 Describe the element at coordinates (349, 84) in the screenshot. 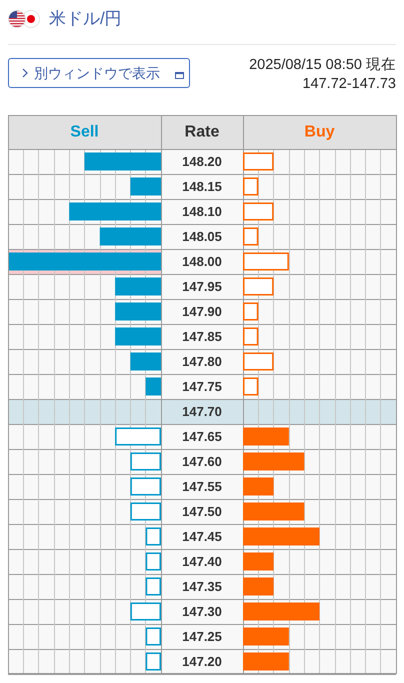

I see `text: 147.72-147.73` at that location.